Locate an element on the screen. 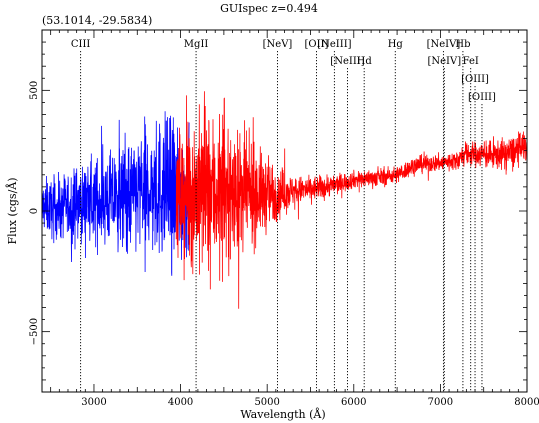 The image size is (539, 423). line-marker-label: Hg is located at coordinates (396, 44).